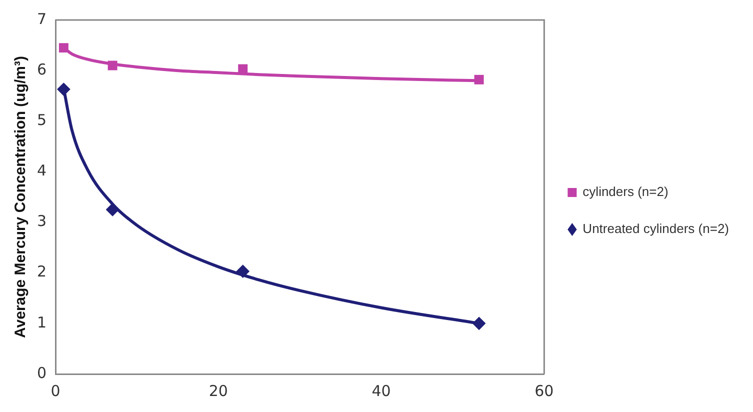 The width and height of the screenshot is (753, 412). I want to click on y-tick-label: 4, so click(41, 171).